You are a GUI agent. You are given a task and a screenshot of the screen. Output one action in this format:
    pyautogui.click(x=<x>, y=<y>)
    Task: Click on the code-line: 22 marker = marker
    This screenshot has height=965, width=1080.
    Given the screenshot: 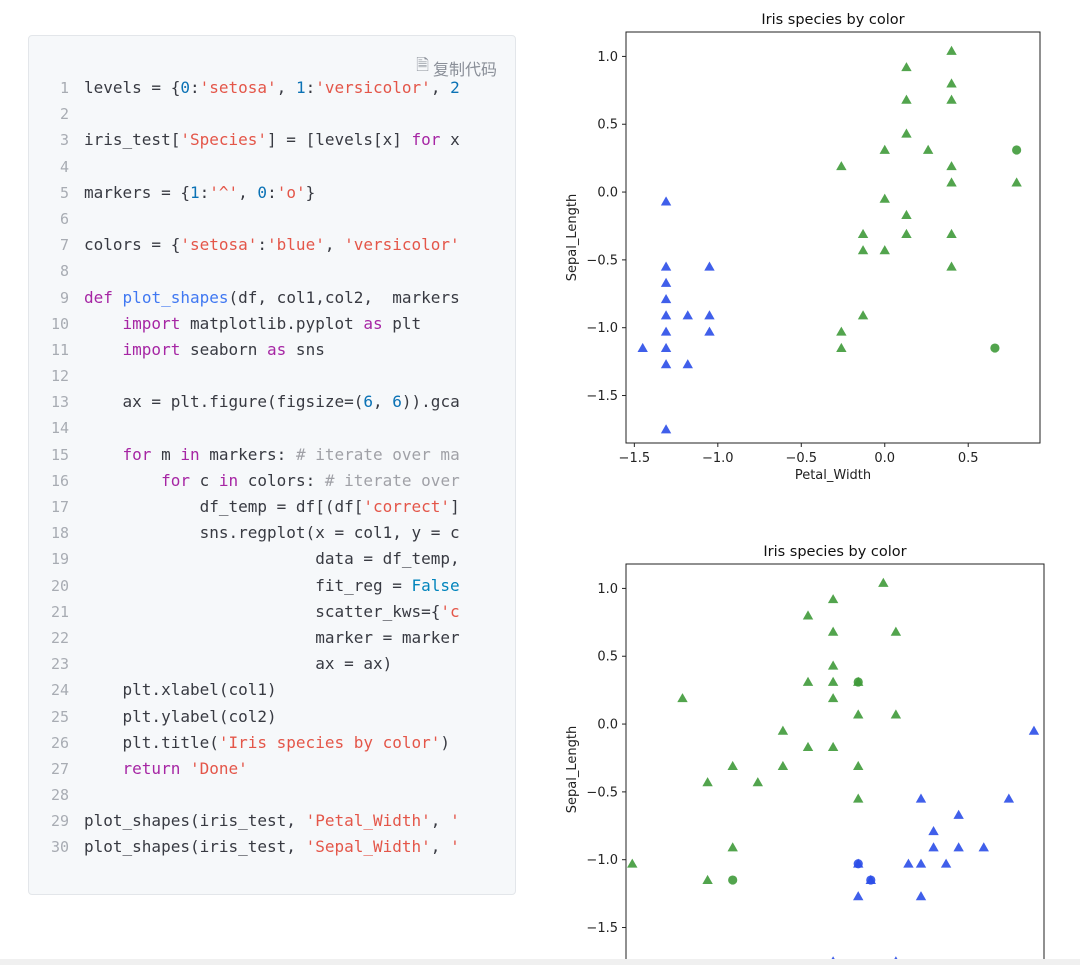 What is the action you would take?
    pyautogui.click(x=272, y=638)
    